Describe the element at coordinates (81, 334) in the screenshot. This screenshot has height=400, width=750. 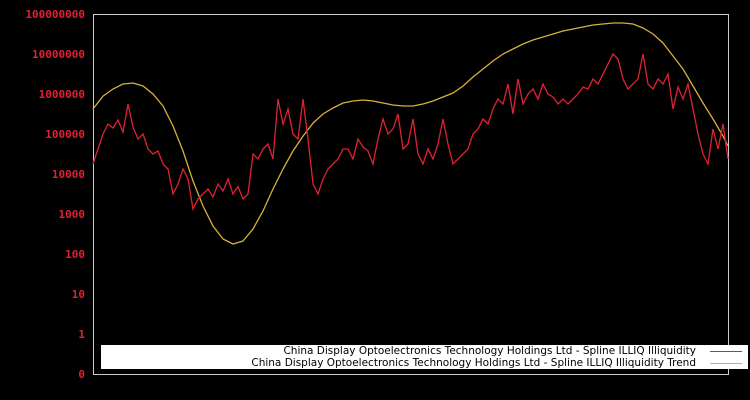
I see `y-tick-label: 1` at that location.